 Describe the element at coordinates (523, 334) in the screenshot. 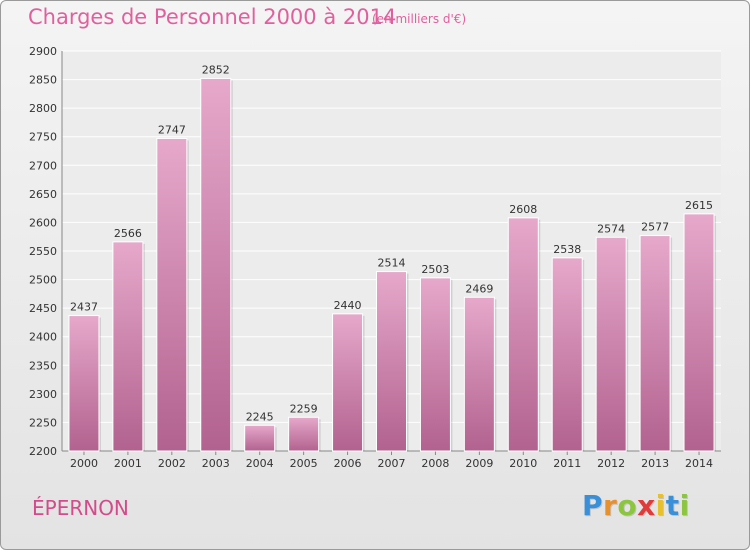

I see `bar-2010` at that location.